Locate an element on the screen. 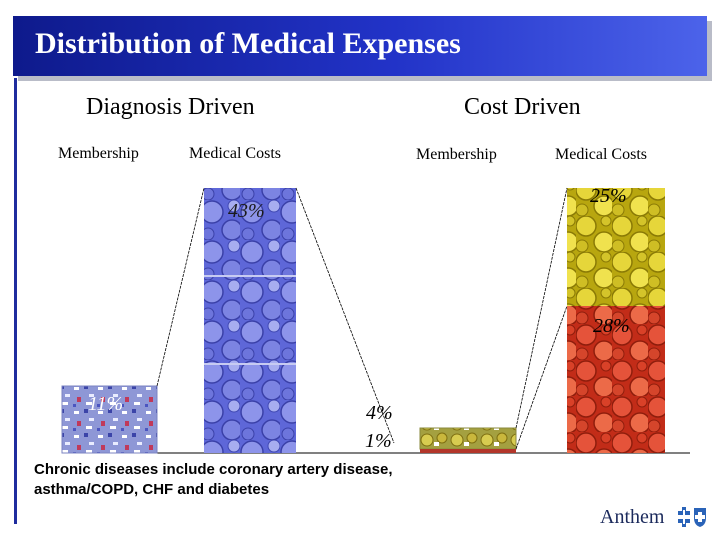  cost-driven-heading: Cost Driven is located at coordinates (522, 107).